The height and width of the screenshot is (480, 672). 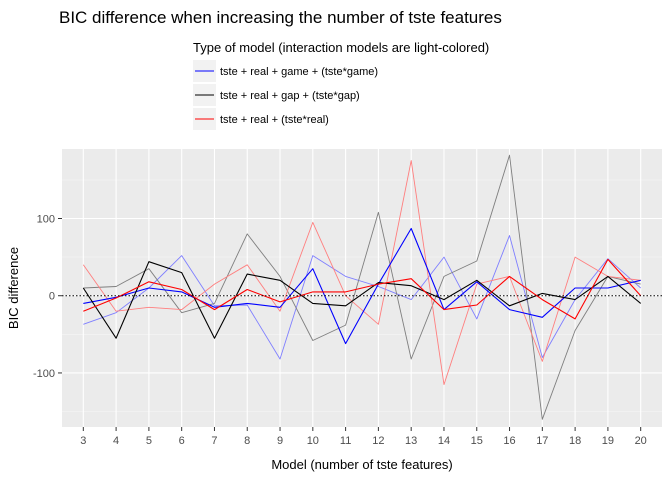 What do you see at coordinates (44, 374) in the screenshot?
I see `y-tick-label: -100` at bounding box center [44, 374].